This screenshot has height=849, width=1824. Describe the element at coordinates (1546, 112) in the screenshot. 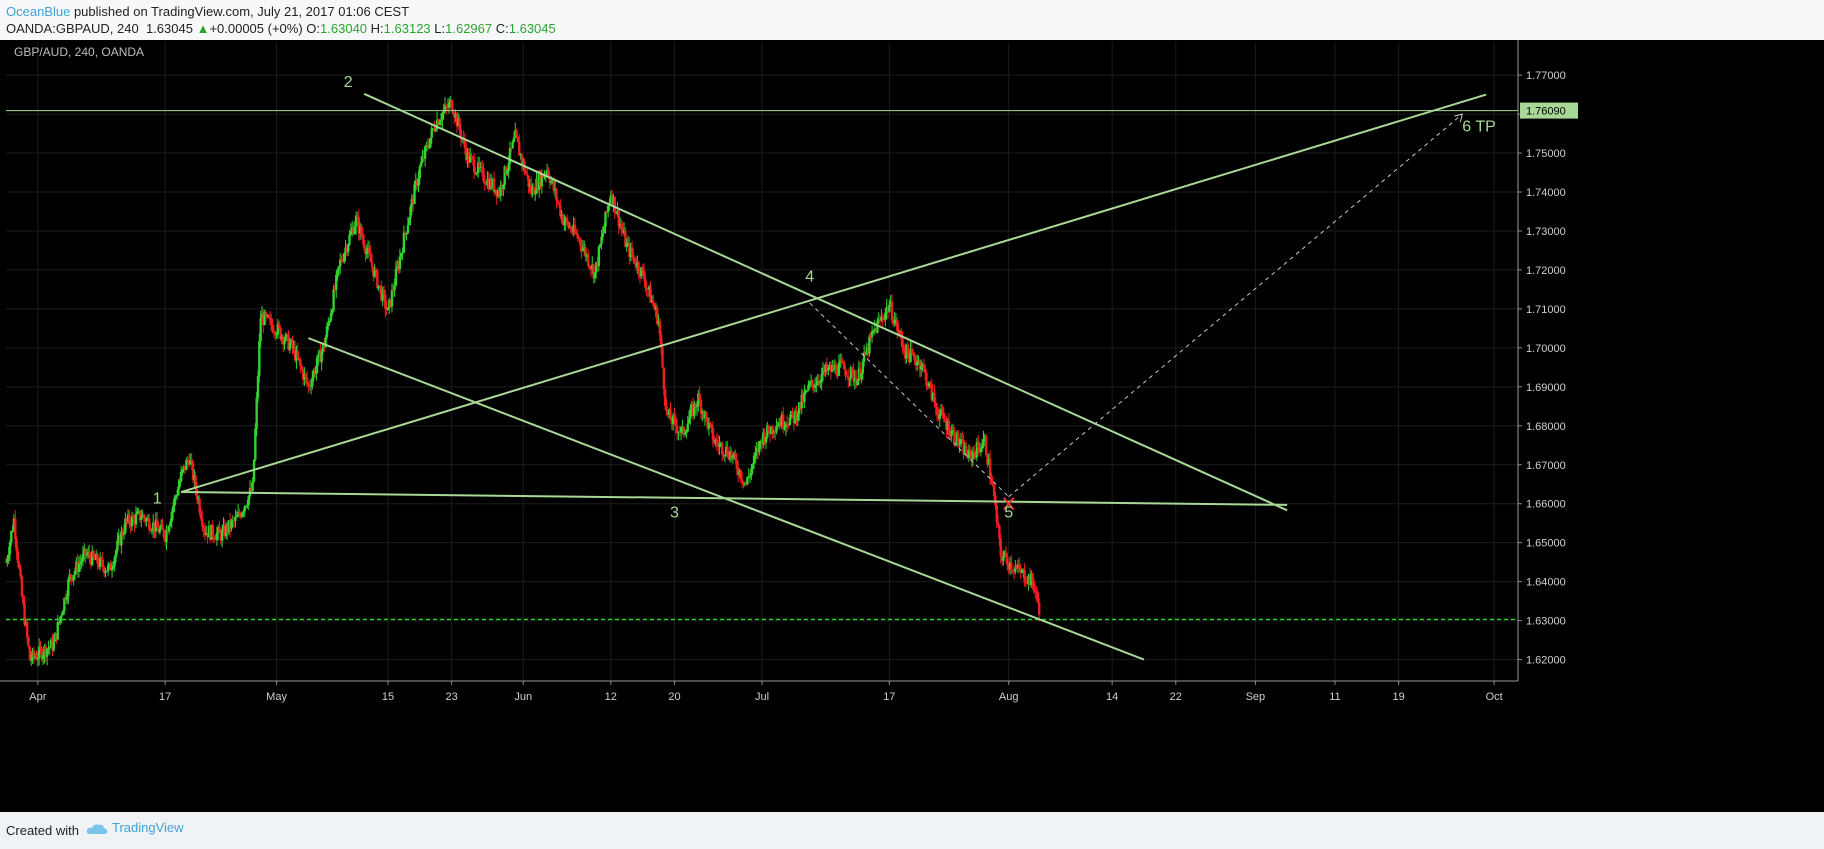

I see `highlight-price-label: 1.76090` at that location.